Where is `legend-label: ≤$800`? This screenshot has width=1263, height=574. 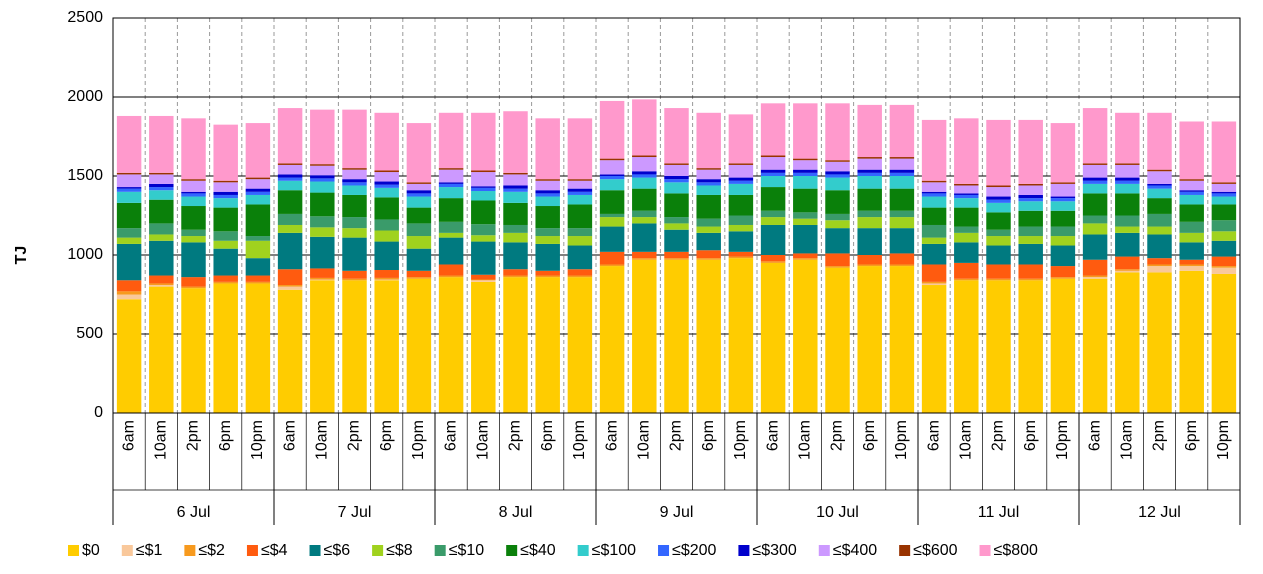
legend-label: ≤$800 is located at coordinates (1016, 550).